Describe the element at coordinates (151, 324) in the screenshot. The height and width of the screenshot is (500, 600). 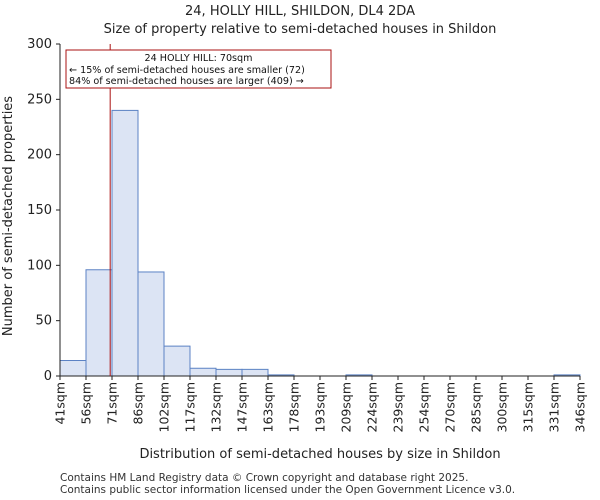
I see `bar-86sqm` at that location.